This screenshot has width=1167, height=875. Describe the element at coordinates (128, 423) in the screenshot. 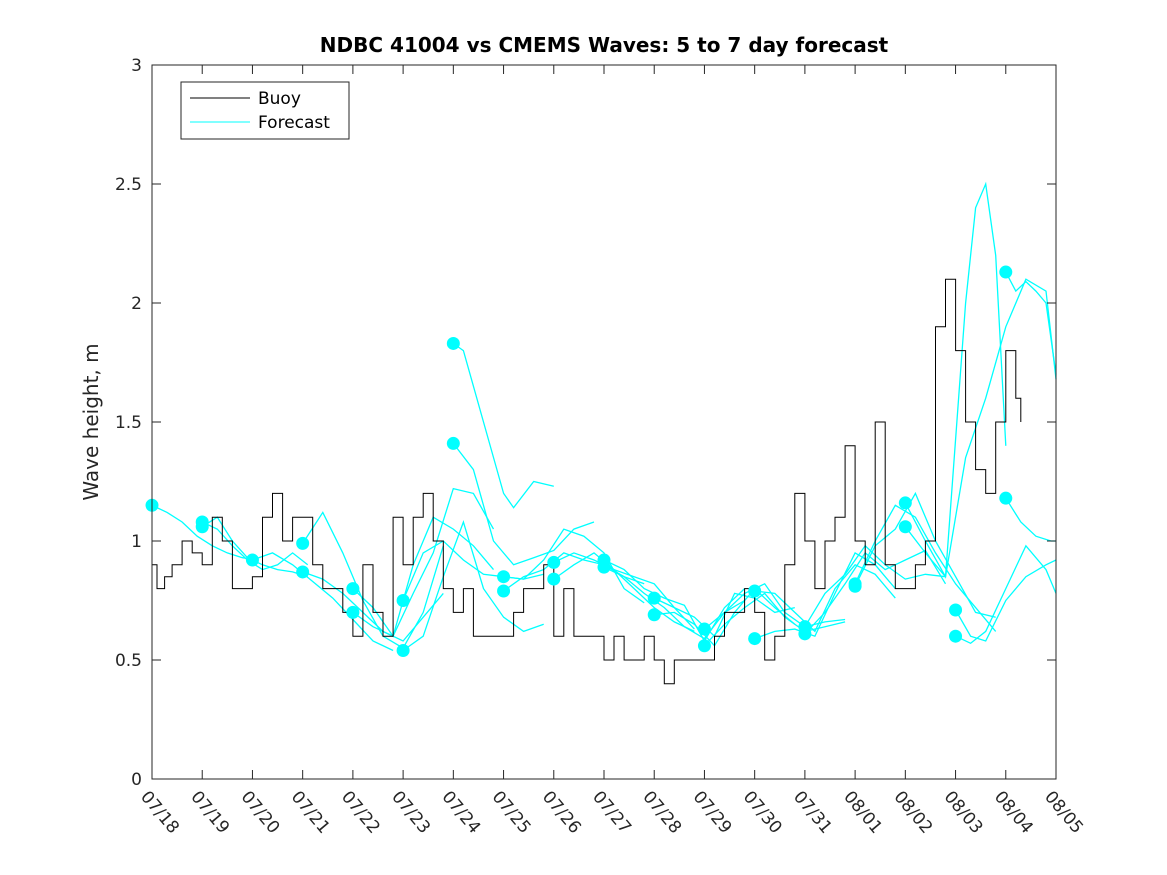

I see `y-tick-label-3: 1.5` at that location.